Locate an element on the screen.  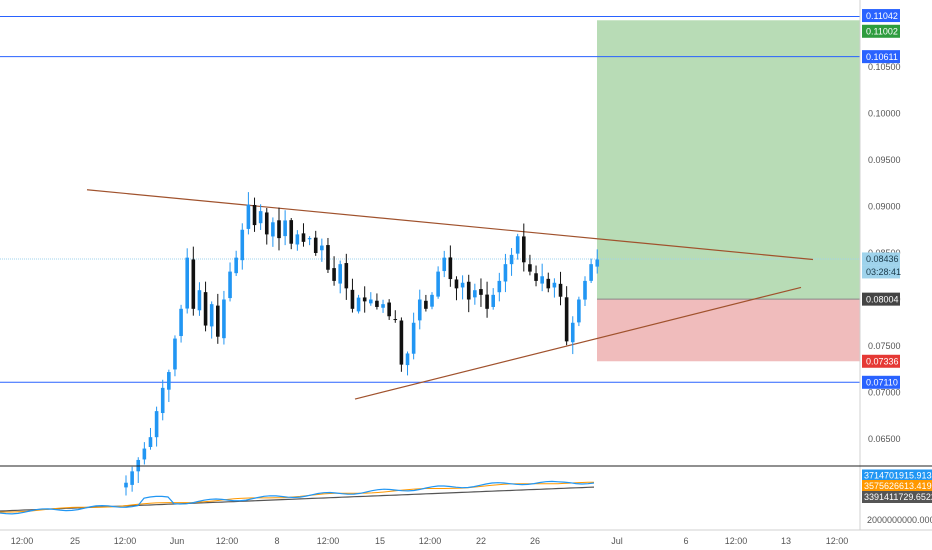
price-tick-label: 0.07500 is located at coordinates (884, 346).